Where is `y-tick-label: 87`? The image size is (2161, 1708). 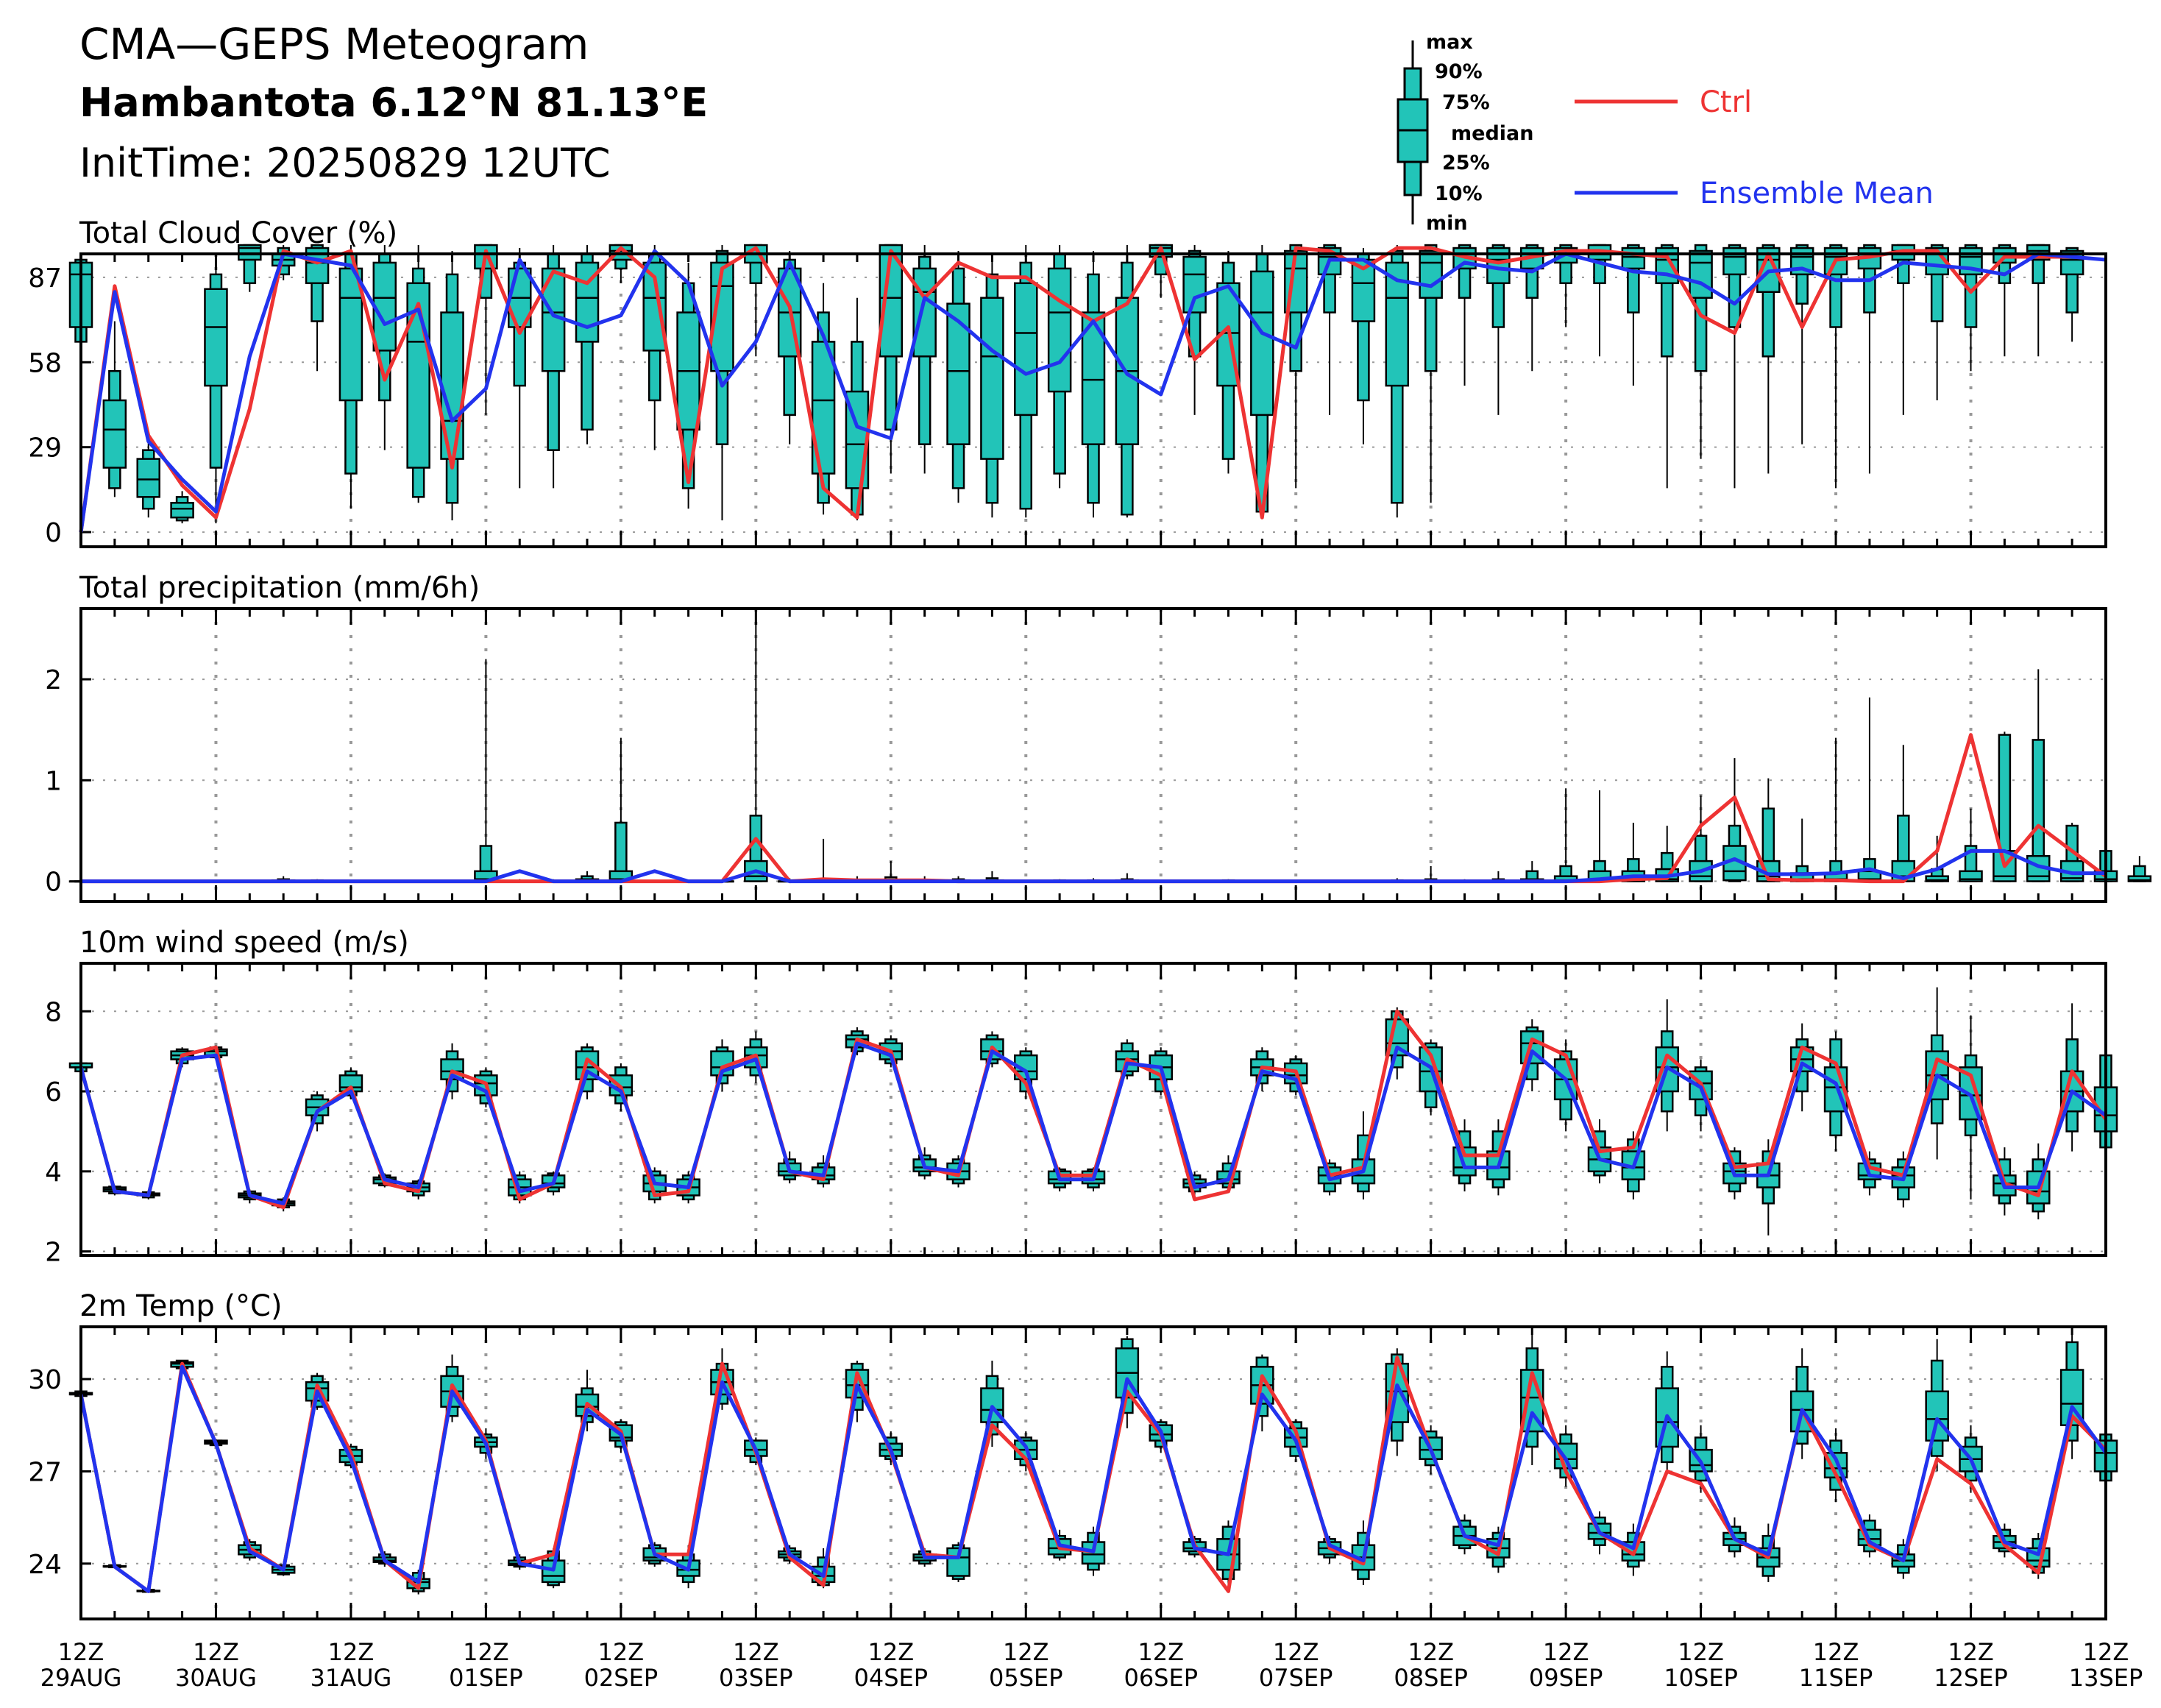
y-tick-label: 87 is located at coordinates (45, 279).